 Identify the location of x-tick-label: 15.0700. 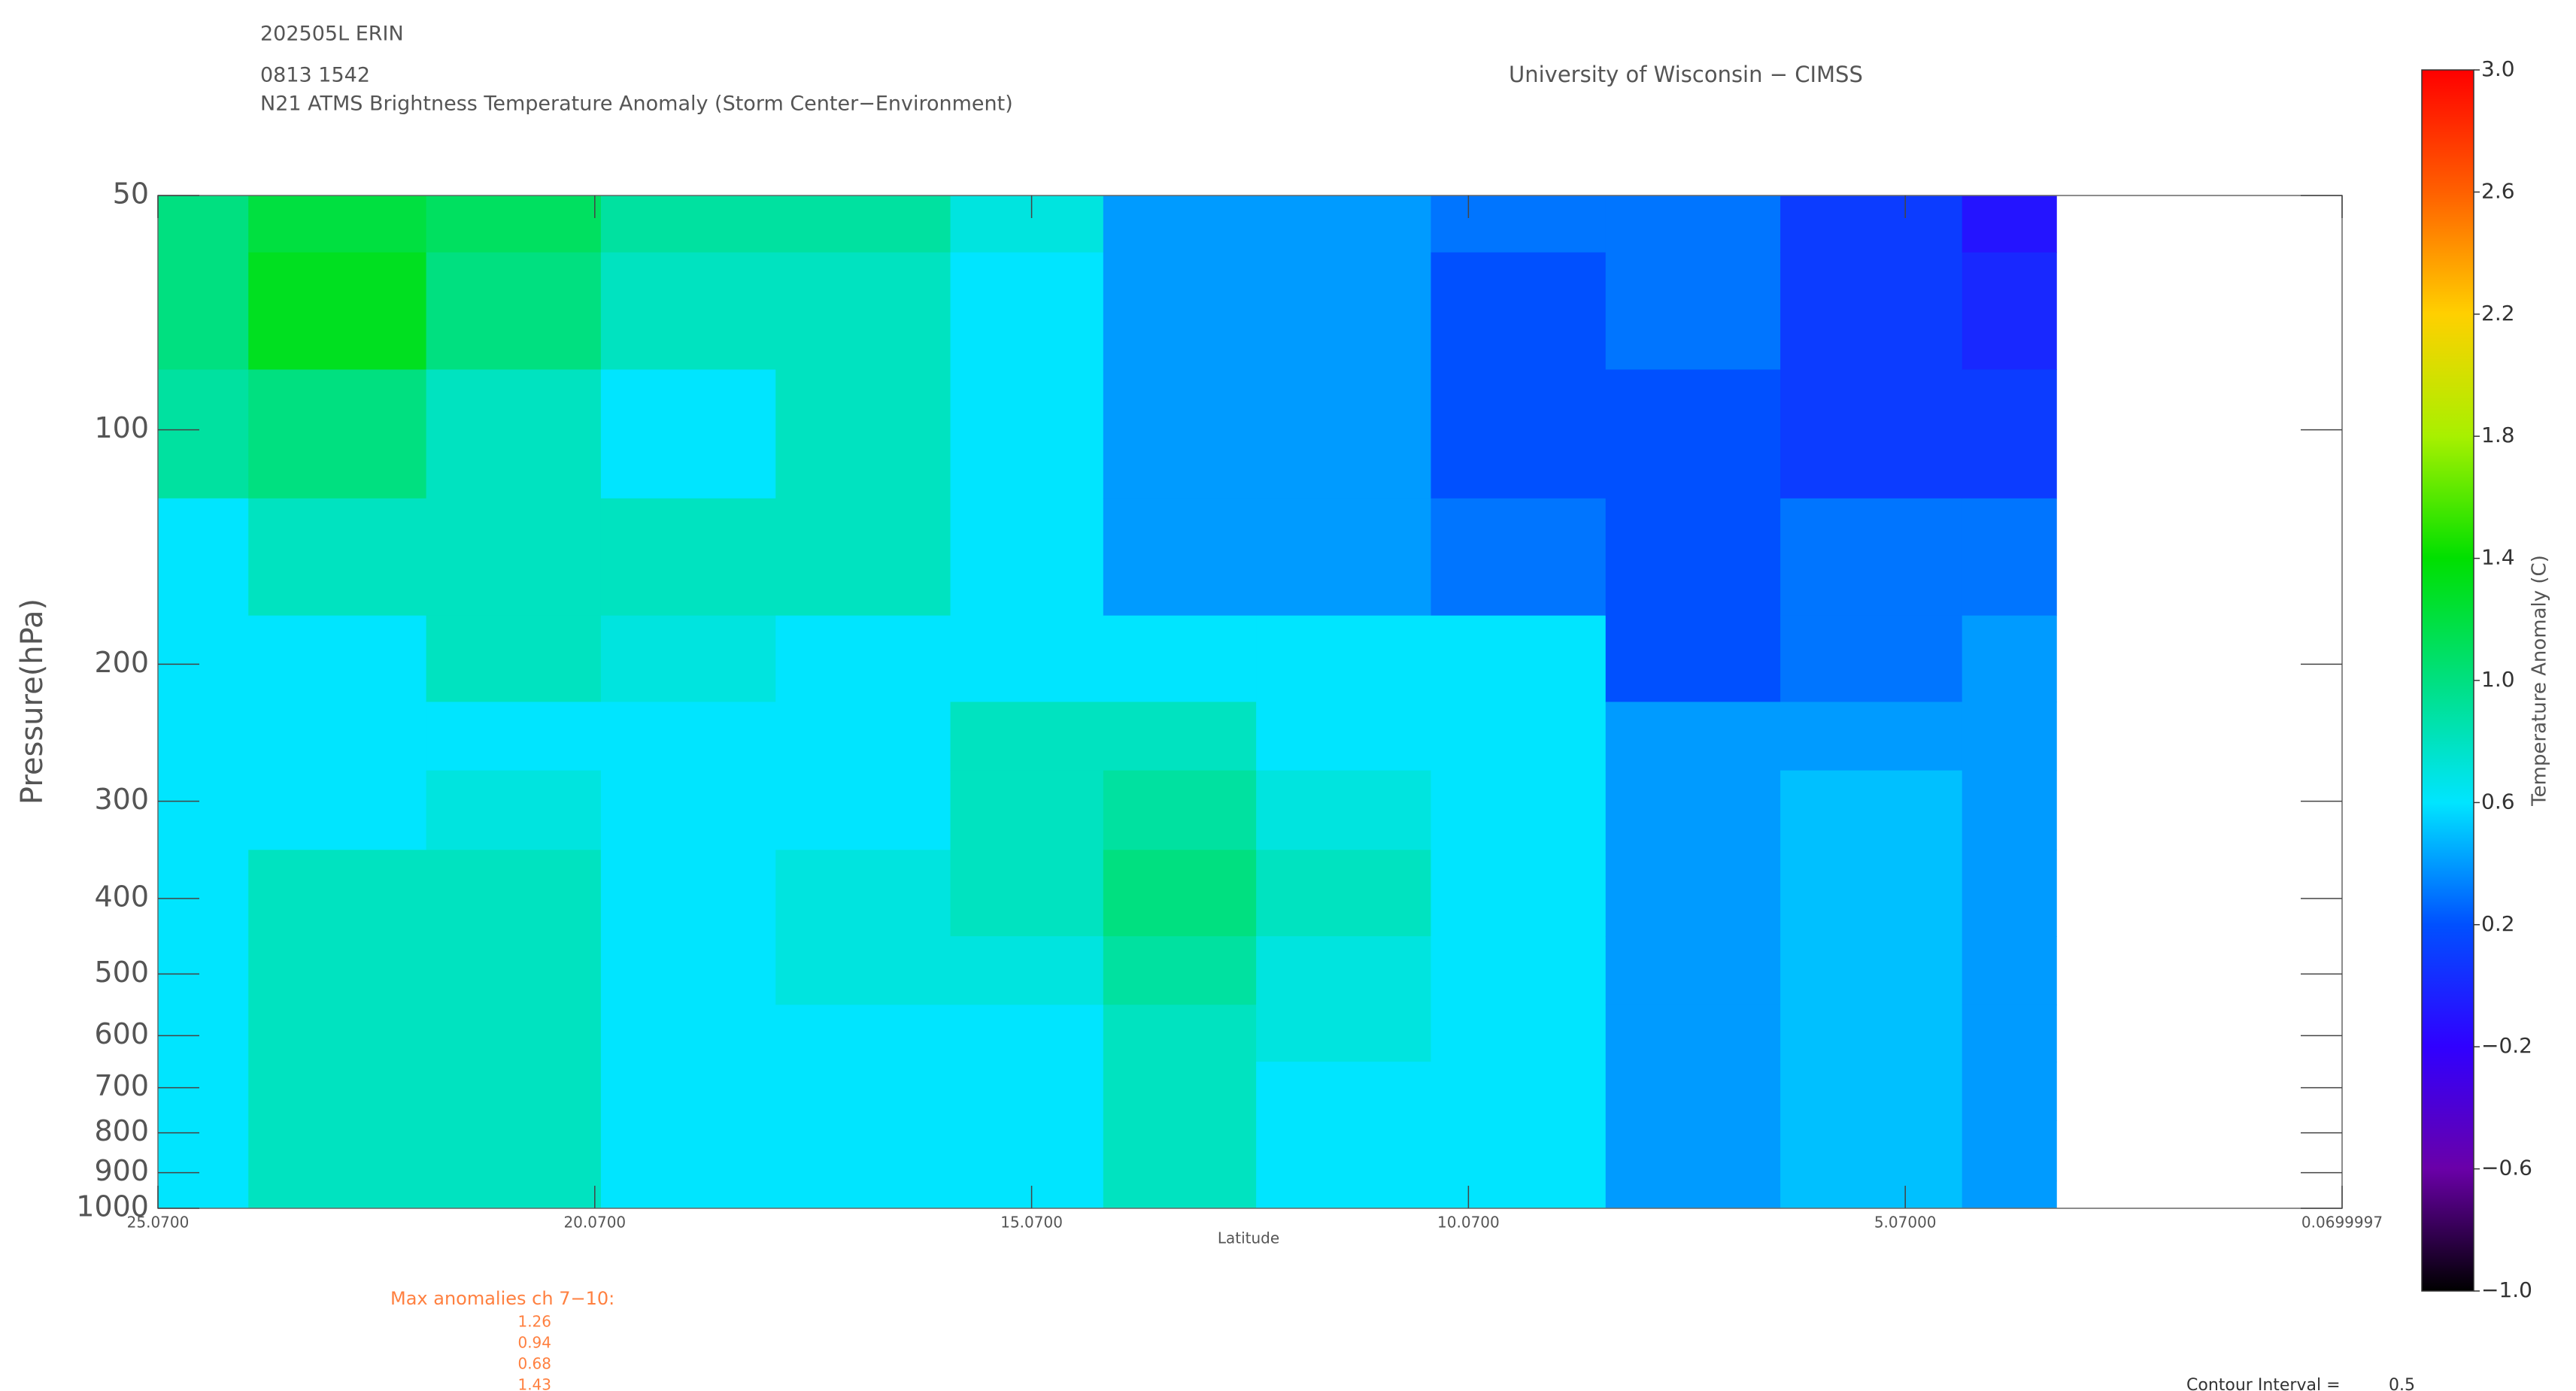
(1031, 1223).